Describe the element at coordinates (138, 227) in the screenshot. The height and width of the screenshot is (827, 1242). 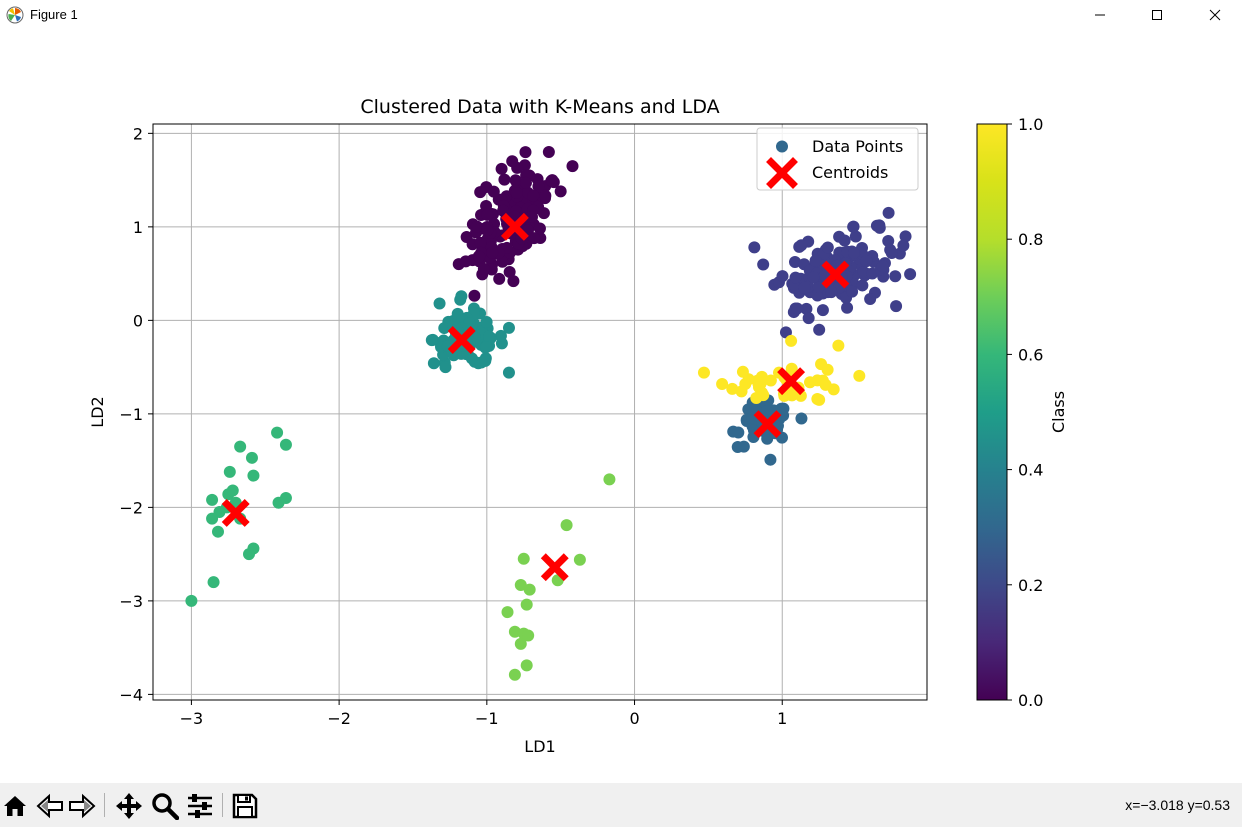
I see `y-tick-label: 1` at that location.